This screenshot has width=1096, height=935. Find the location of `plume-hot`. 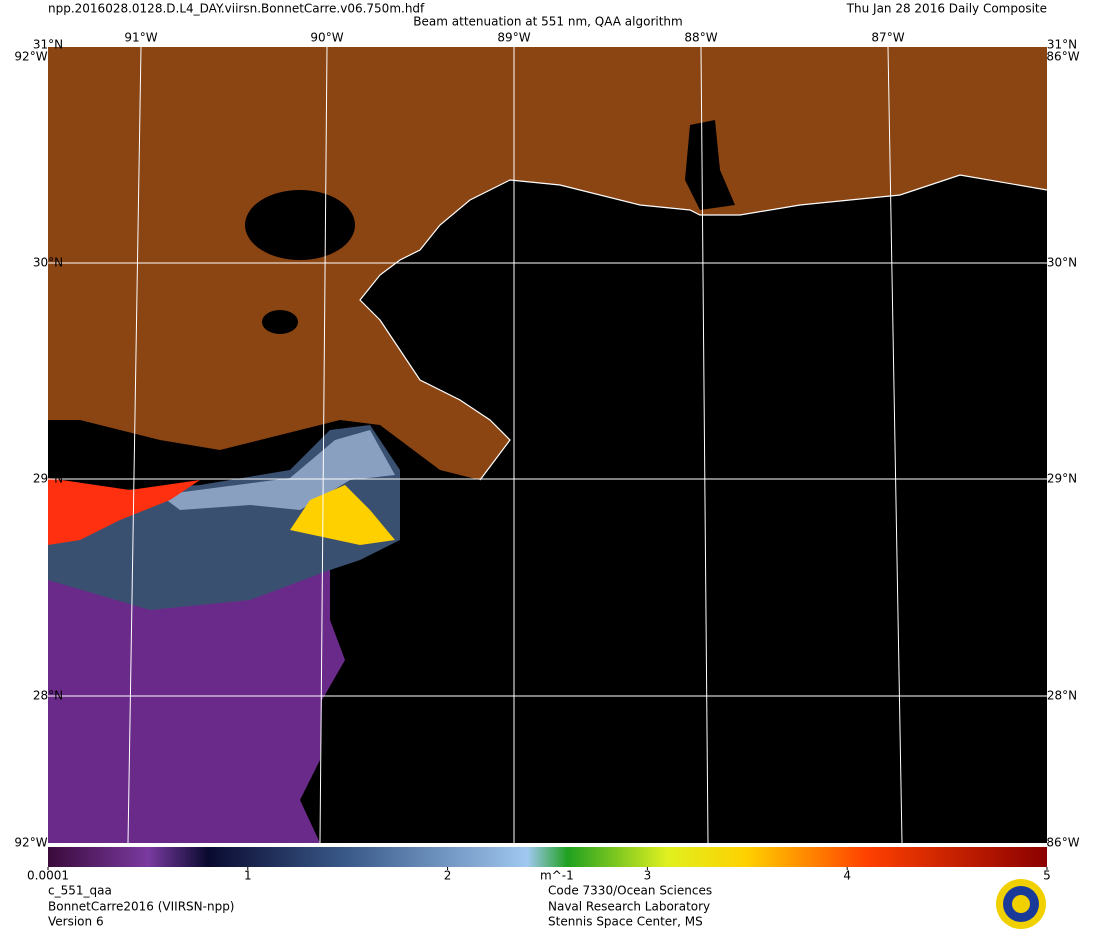

plume-hot is located at coordinates (124, 511).